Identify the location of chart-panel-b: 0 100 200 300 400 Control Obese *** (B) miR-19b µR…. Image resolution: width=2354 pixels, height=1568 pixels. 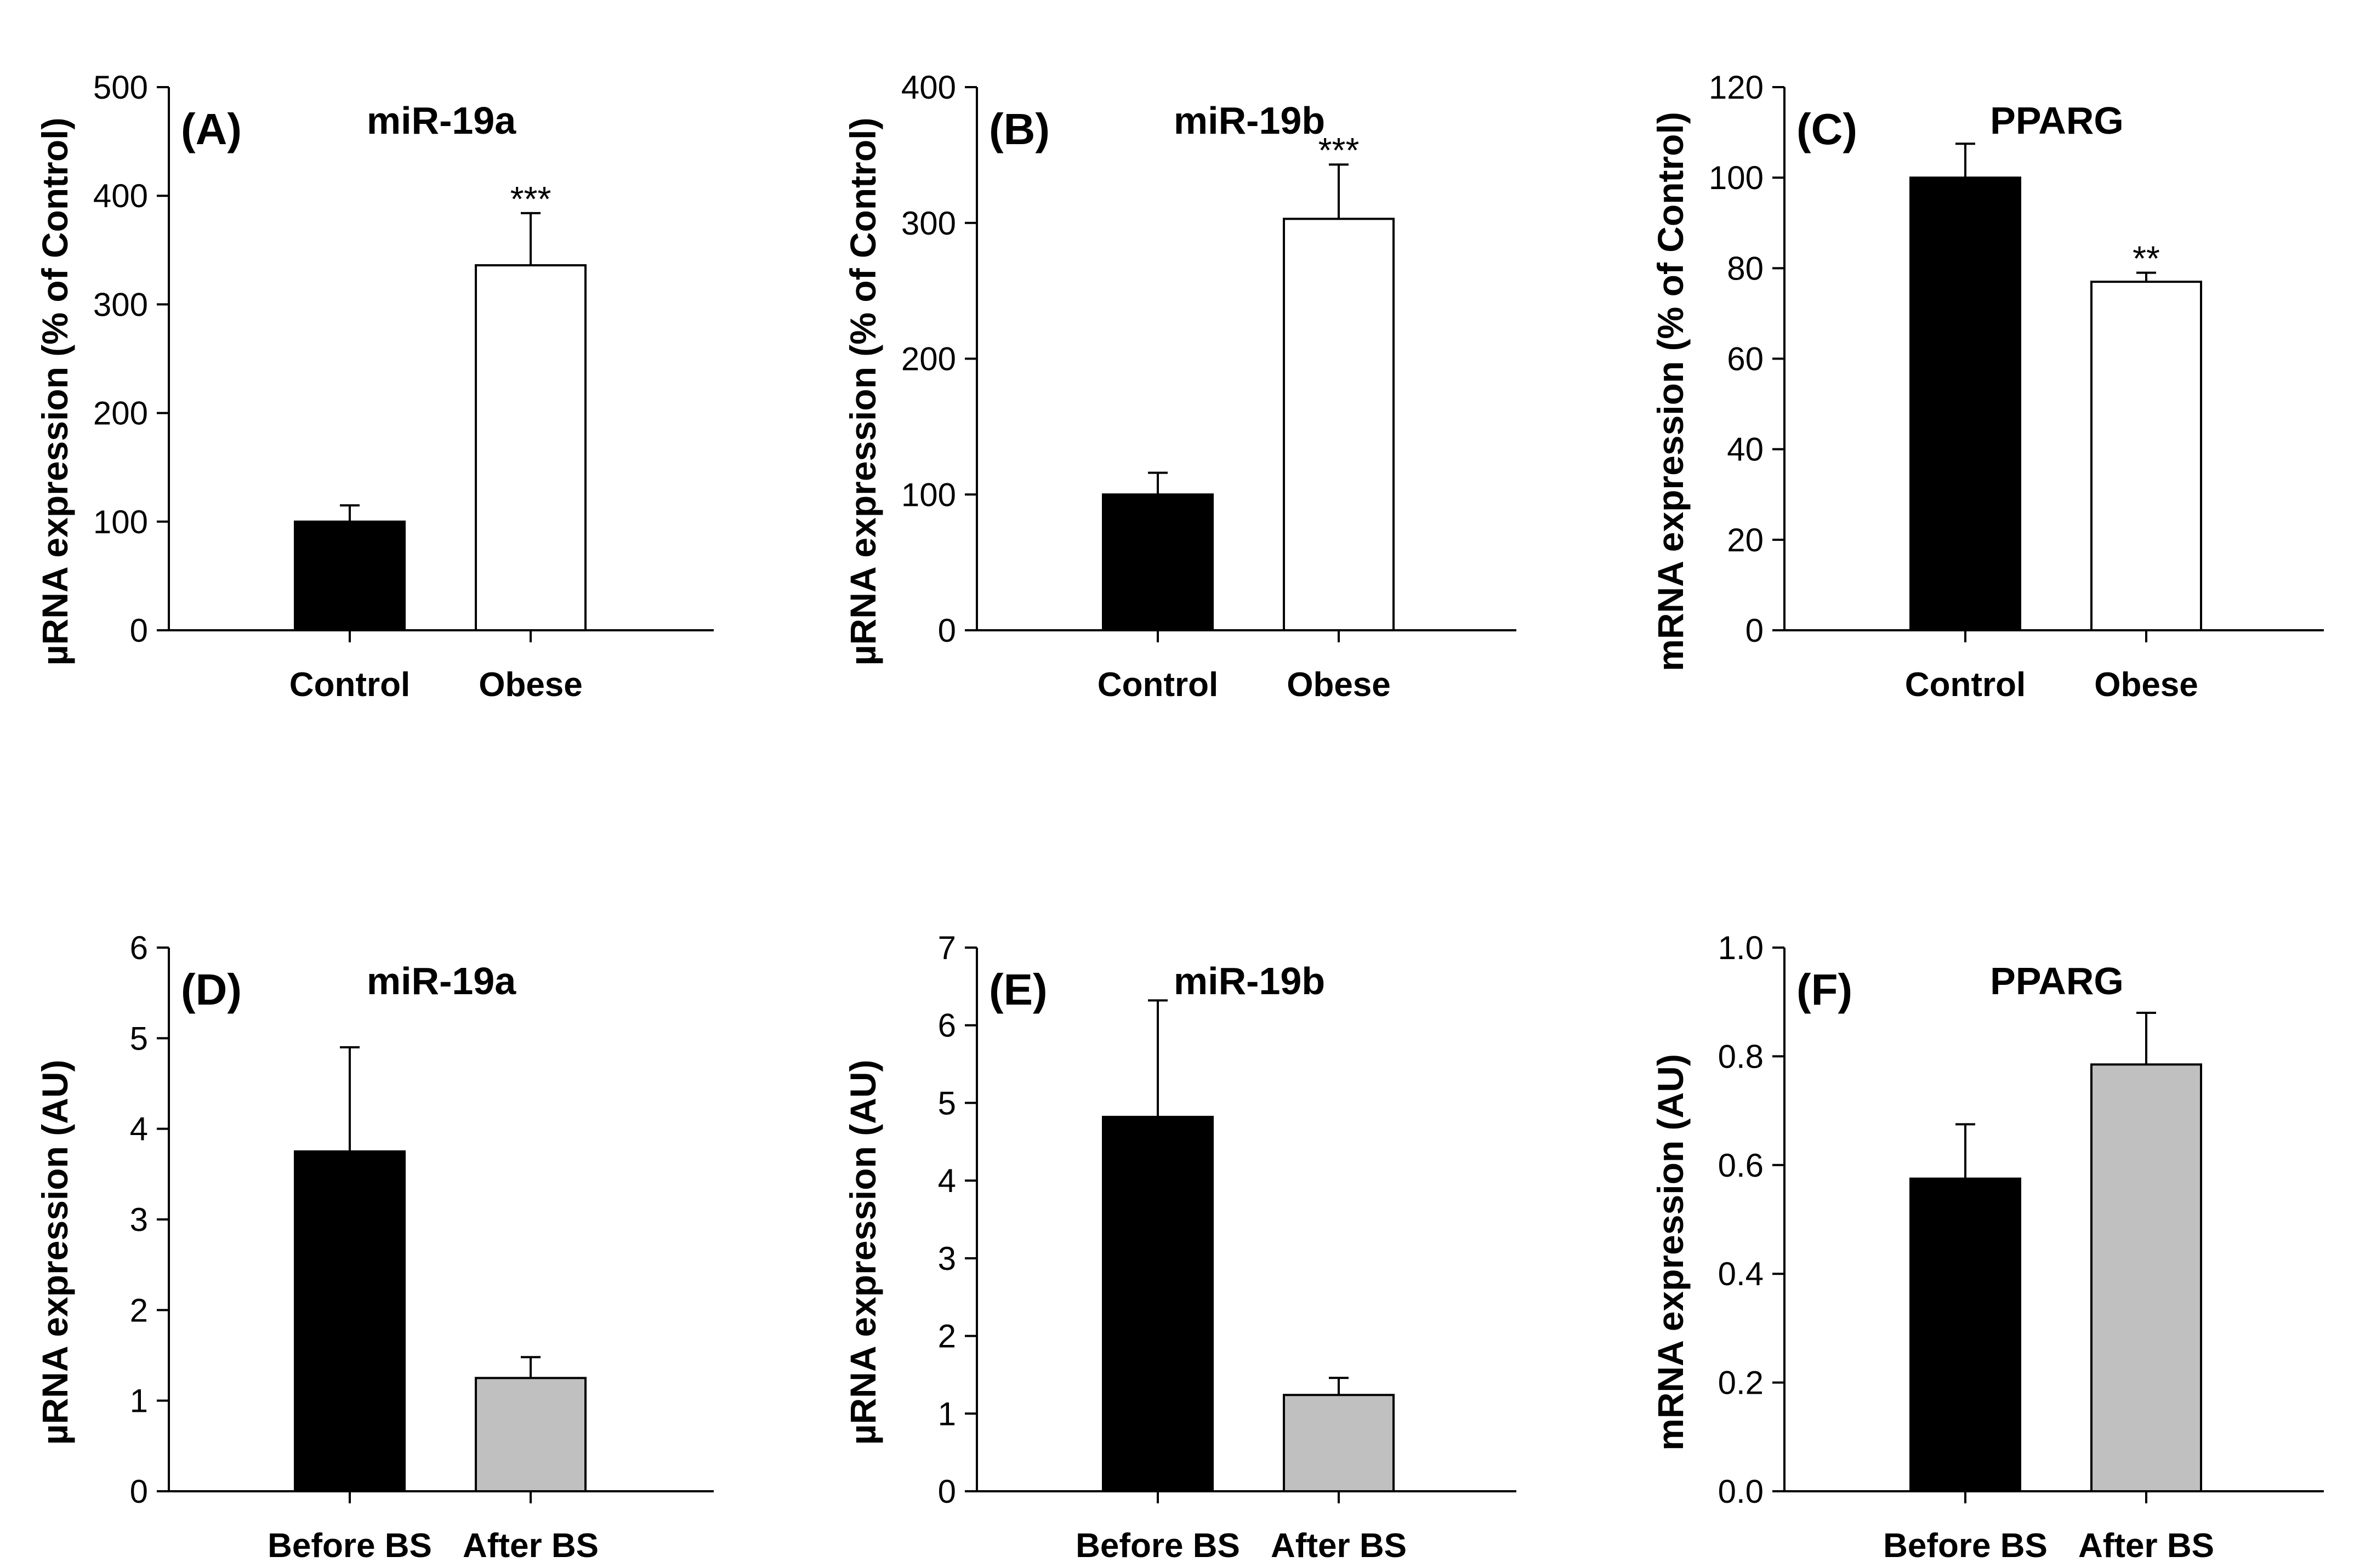
(1179, 387).